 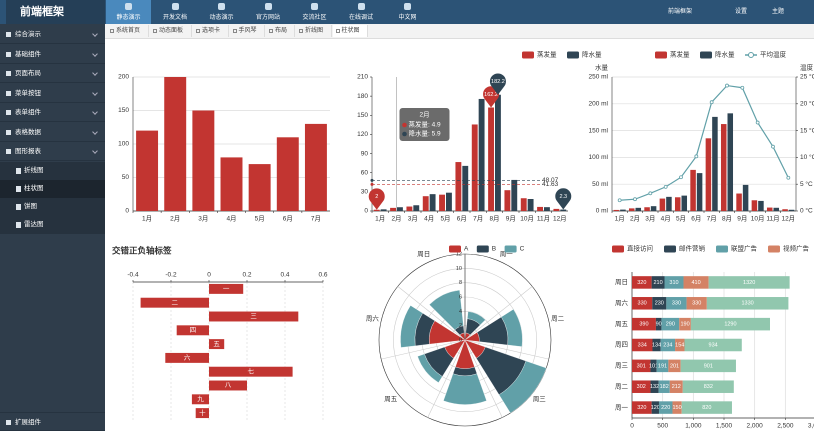 What do you see at coordinates (667, 345) in the screenshot?
I see `value-label: 234` at bounding box center [667, 345].